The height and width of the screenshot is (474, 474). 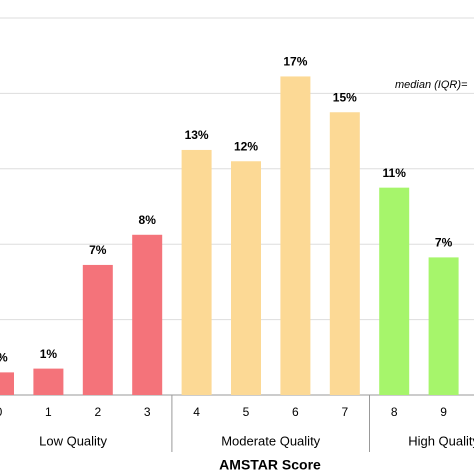 What do you see at coordinates (344, 412) in the screenshot?
I see `x-tick-label: 7` at bounding box center [344, 412].